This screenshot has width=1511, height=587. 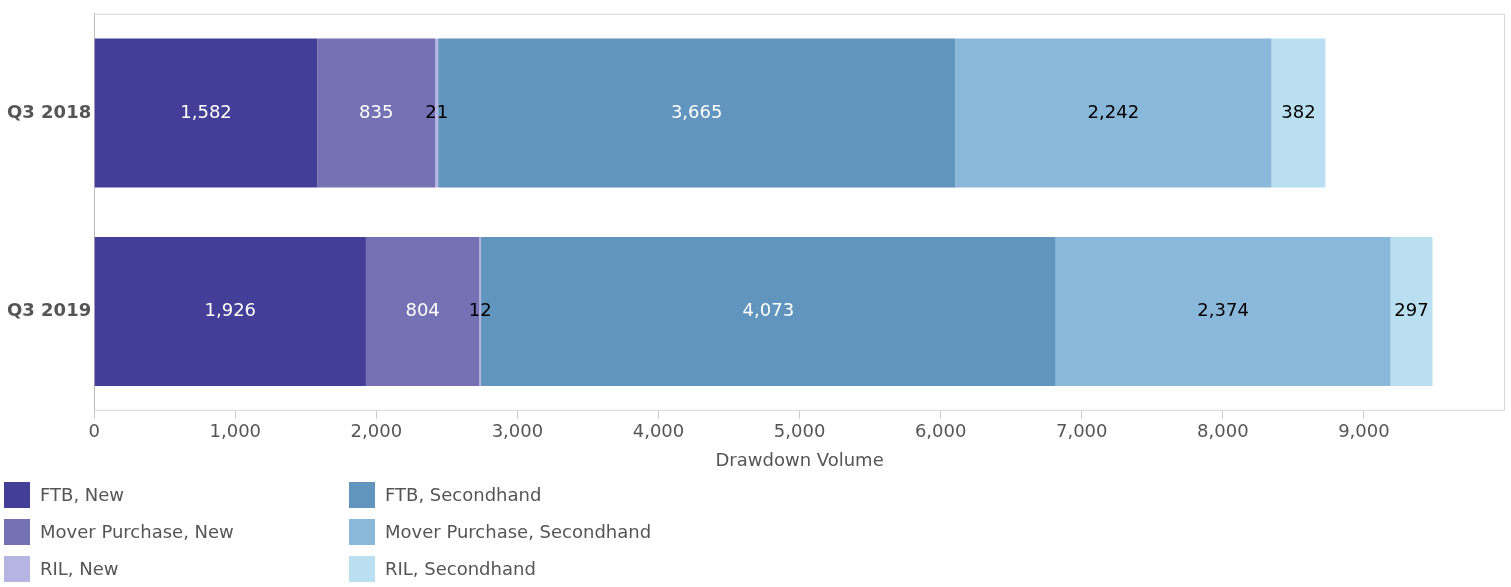 What do you see at coordinates (799, 431) in the screenshot?
I see `x-tick-label: 5,000` at bounding box center [799, 431].